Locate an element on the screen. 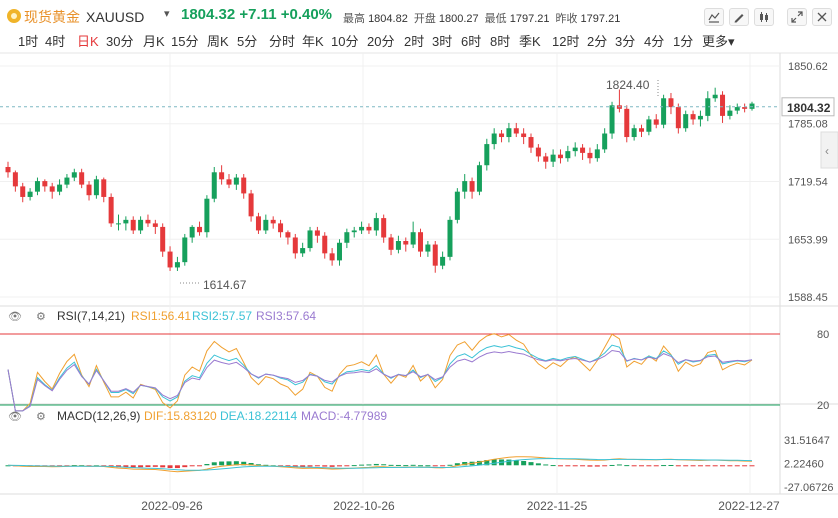 This screenshot has height=518, width=838. last-price: 1804.32 +7.11 +0.40% is located at coordinates (256, 14).